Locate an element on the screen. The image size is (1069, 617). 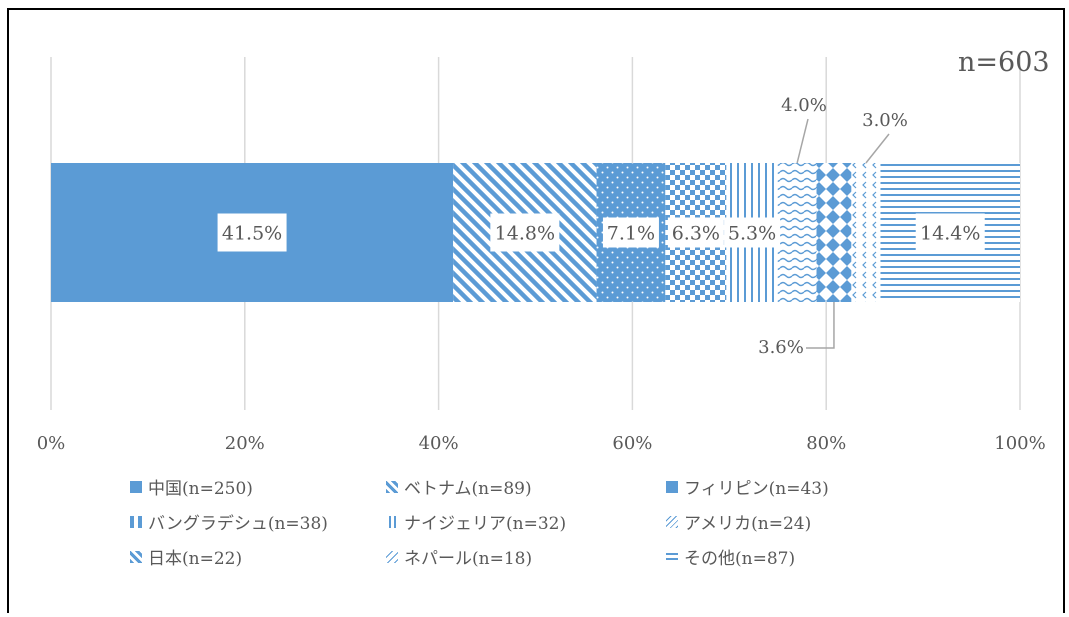
data-label: 6.3% is located at coordinates (696, 234).